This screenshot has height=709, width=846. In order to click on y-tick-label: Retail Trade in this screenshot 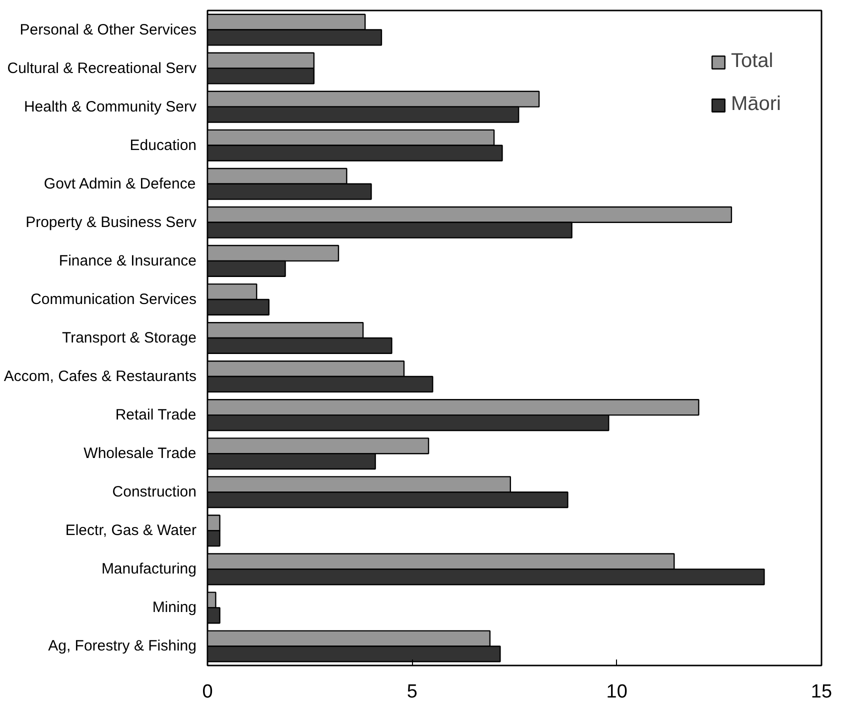, I will do `click(155, 415)`.